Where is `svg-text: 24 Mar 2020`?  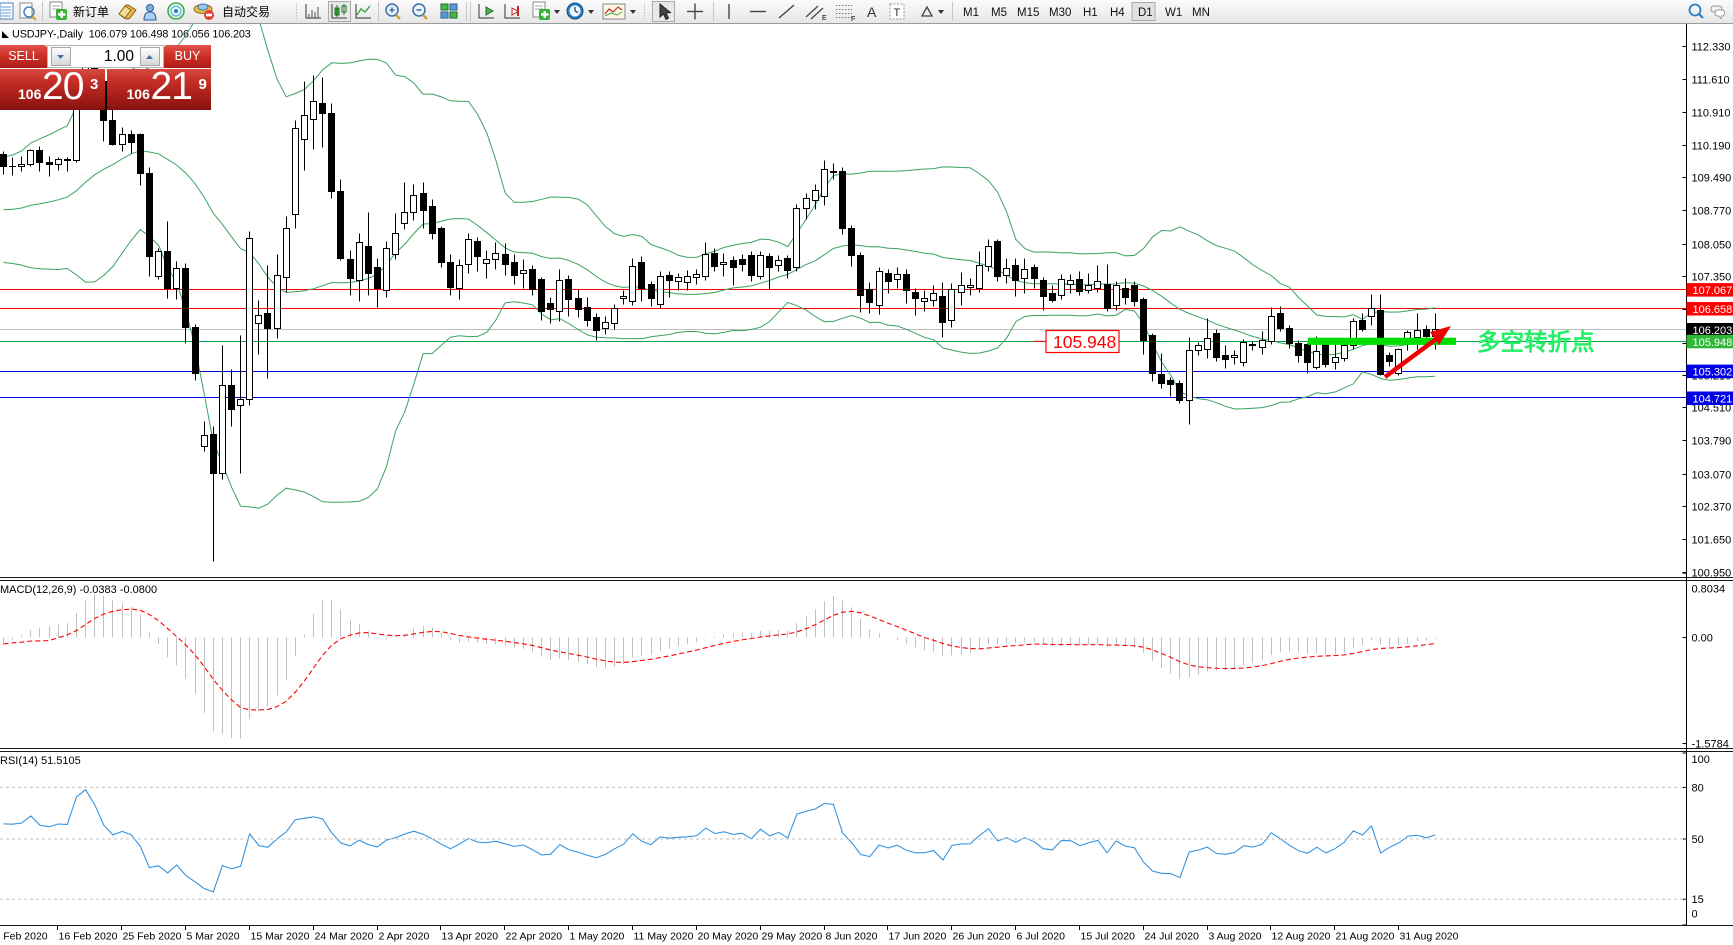 svg-text: 24 Mar 2020 is located at coordinates (344, 937).